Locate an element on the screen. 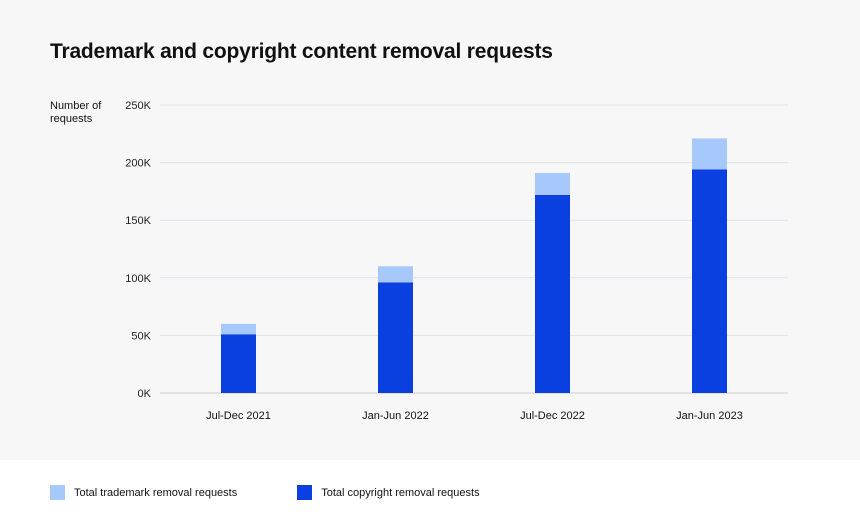  x-tick-label: Jul-Dec 2021 is located at coordinates (238, 416).